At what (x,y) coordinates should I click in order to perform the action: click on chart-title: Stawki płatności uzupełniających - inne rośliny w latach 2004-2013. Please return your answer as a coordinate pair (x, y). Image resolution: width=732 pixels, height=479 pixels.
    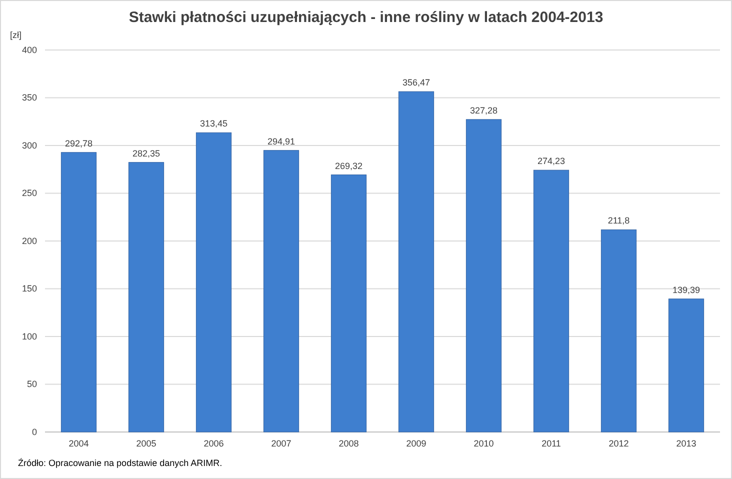
    Looking at the image, I should click on (366, 17).